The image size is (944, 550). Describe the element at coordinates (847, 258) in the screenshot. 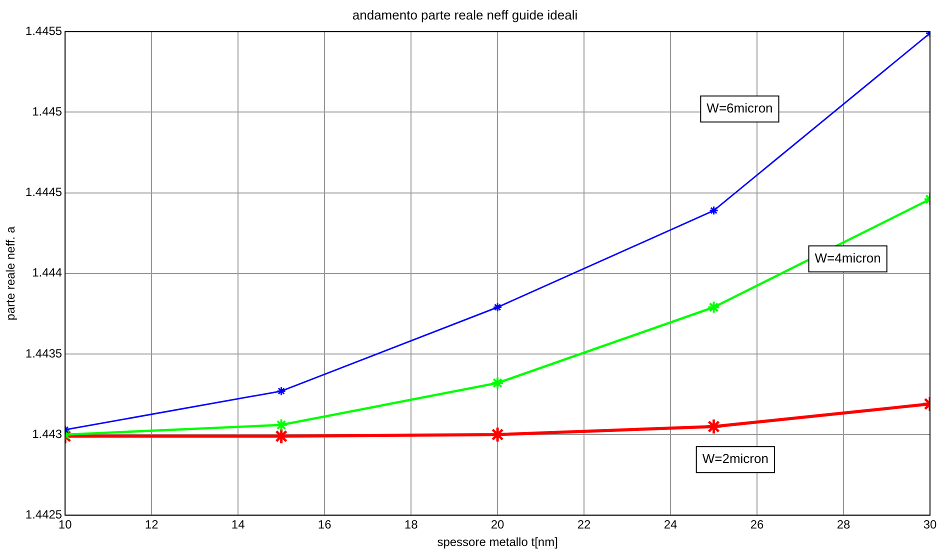

I see `series-label: W=4micron` at that location.